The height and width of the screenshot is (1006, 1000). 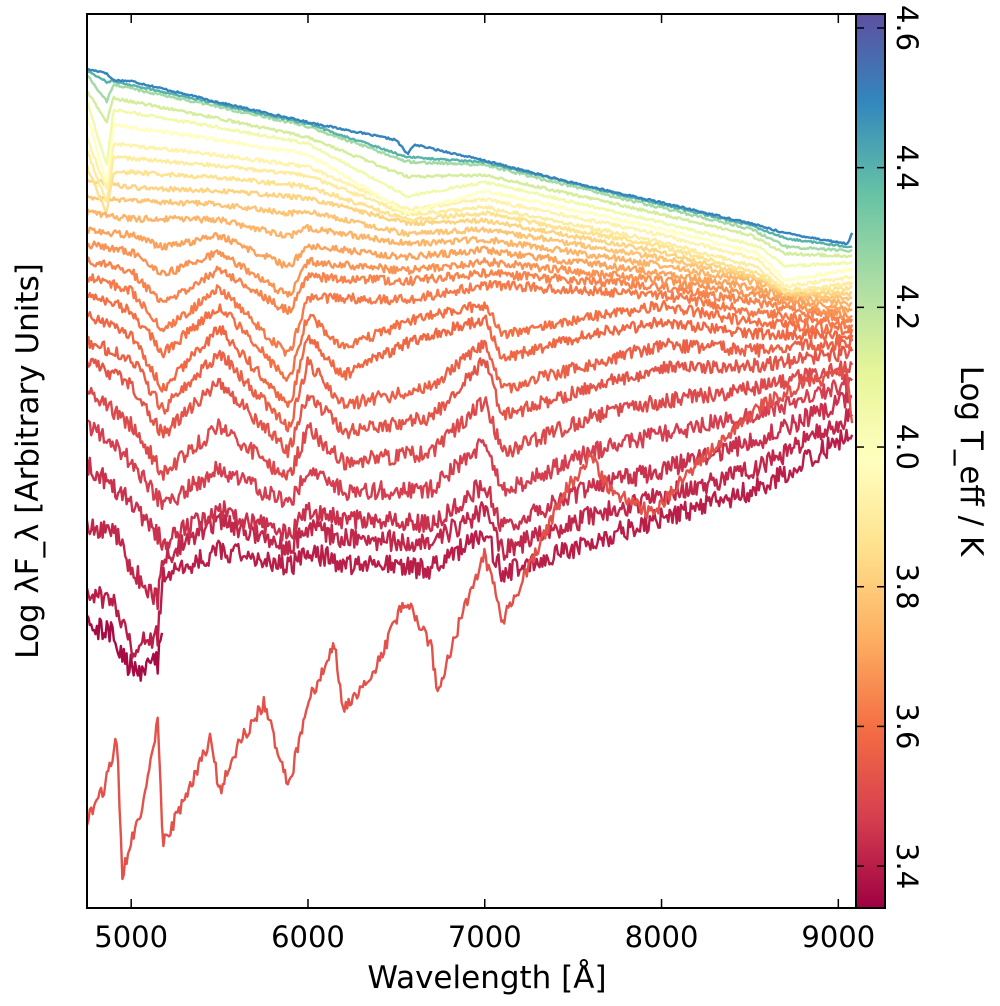 What do you see at coordinates (907, 168) in the screenshot?
I see `colorbar-tick-label: 4.4` at bounding box center [907, 168].